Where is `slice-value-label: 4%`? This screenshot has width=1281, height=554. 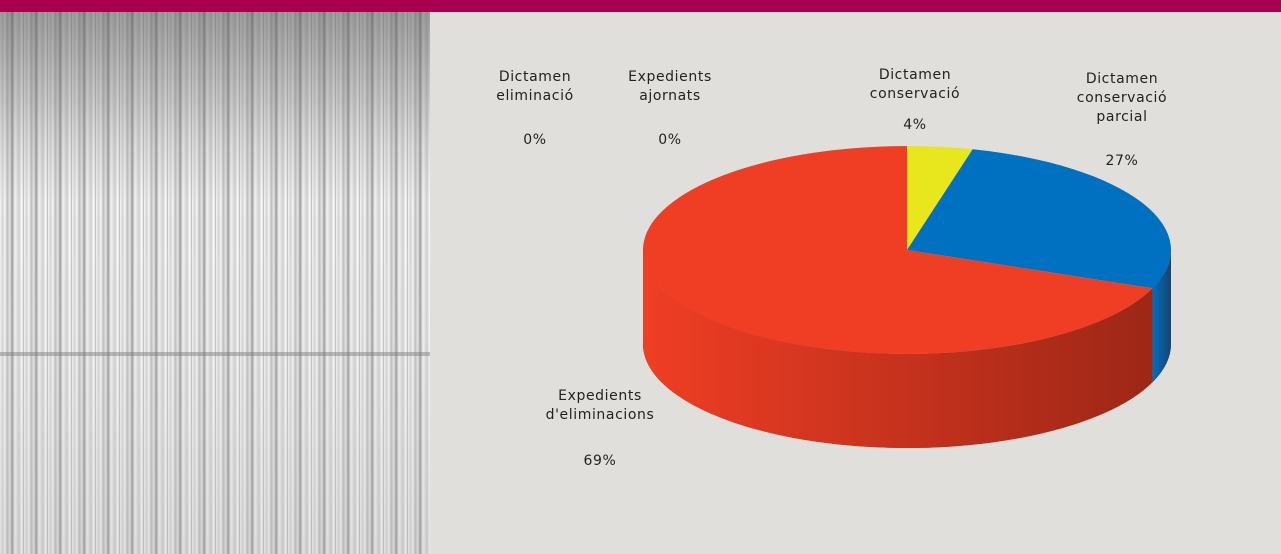
slice-value-label: 4% is located at coordinates (915, 125).